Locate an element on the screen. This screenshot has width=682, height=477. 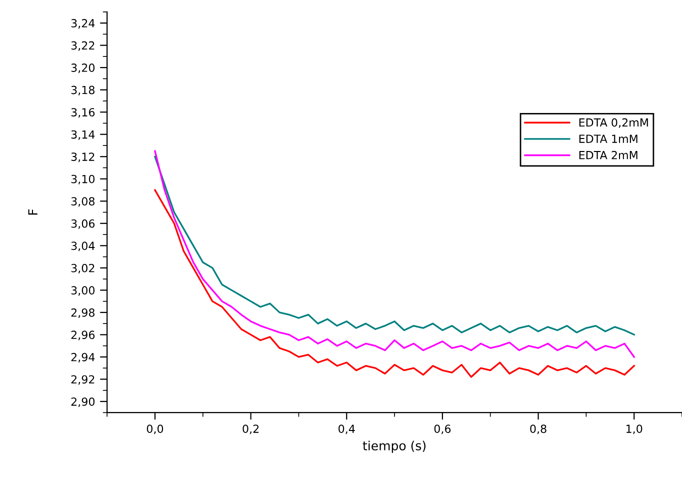
y-tick-label: 2,94 is located at coordinates (83, 357).